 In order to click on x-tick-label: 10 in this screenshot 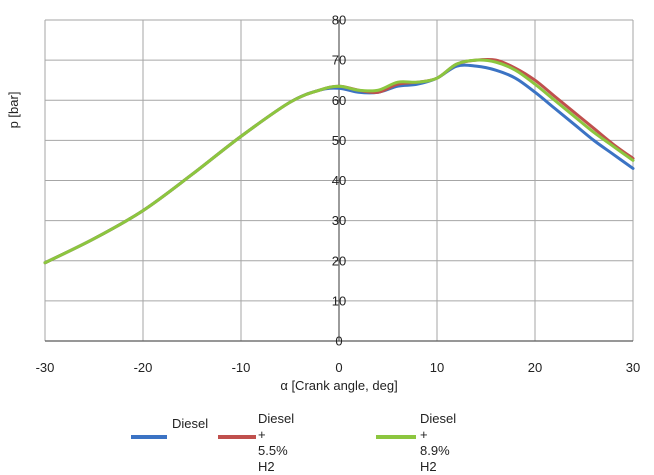, I will do `click(437, 367)`.